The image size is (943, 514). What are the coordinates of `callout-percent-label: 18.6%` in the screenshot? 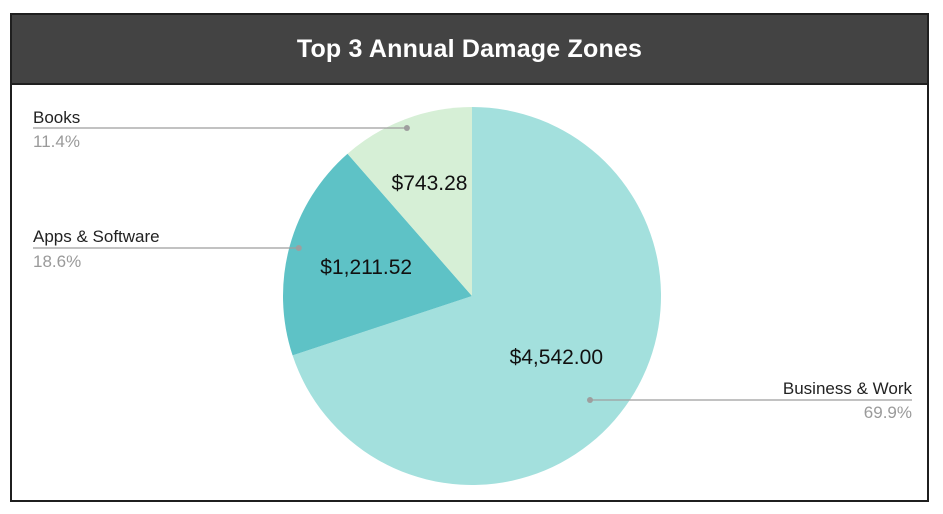 It's located at (57, 261).